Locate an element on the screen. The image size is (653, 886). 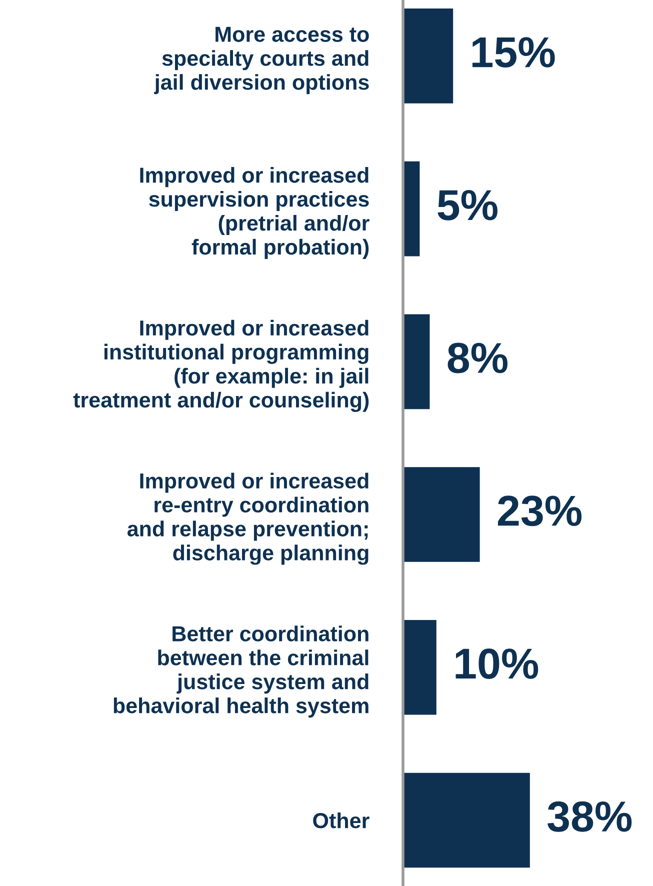
y-tick-label: Other is located at coordinates (341, 820).